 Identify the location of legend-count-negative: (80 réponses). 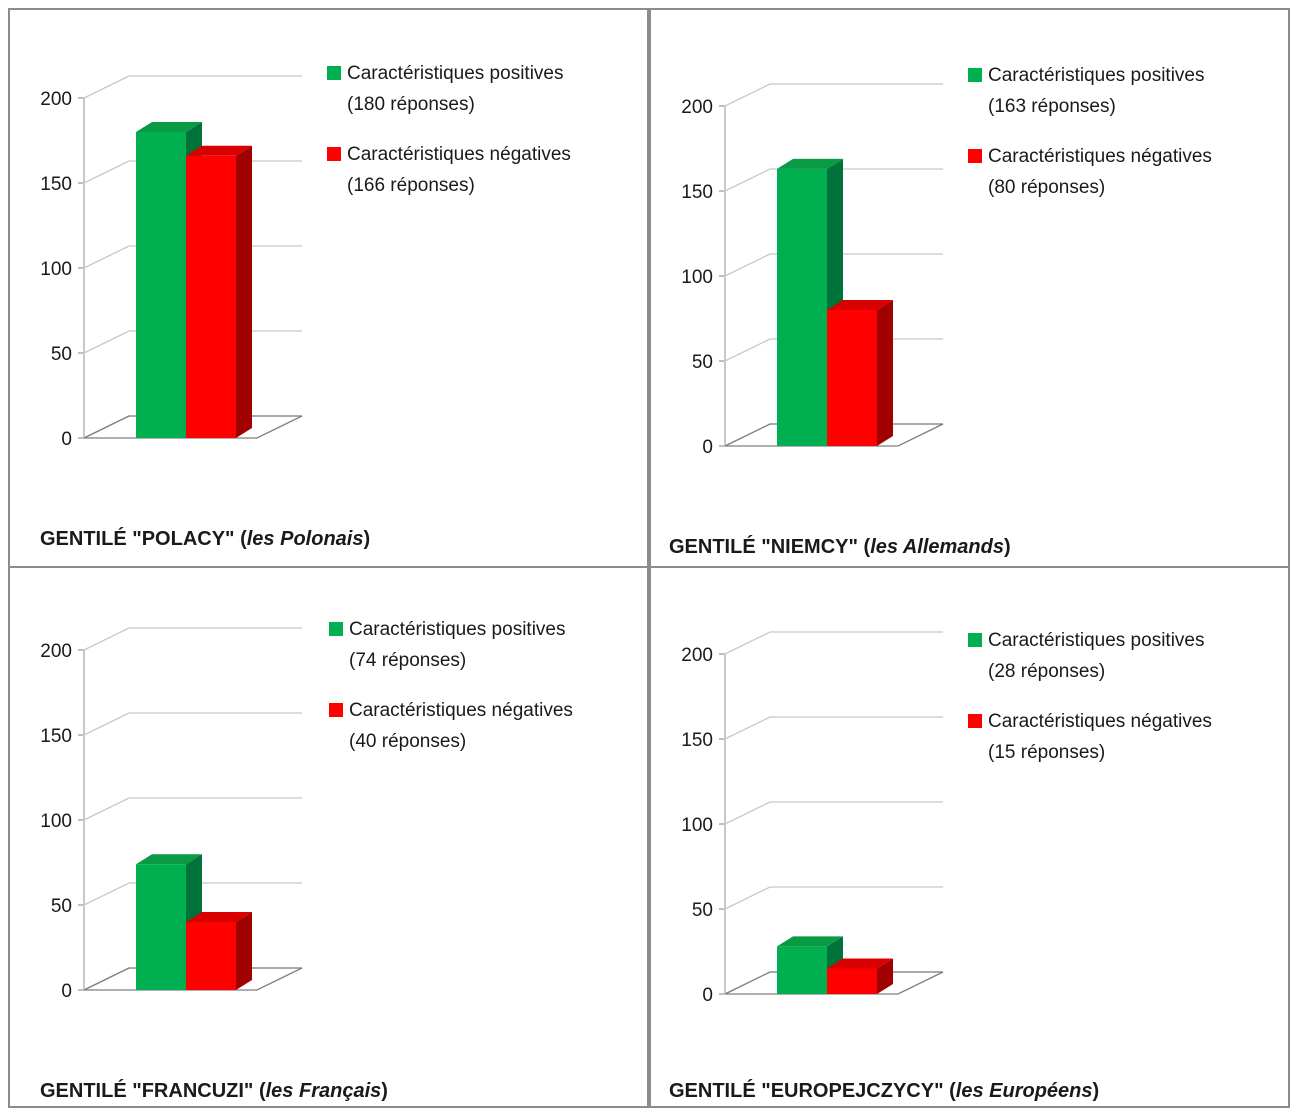
(1100, 187).